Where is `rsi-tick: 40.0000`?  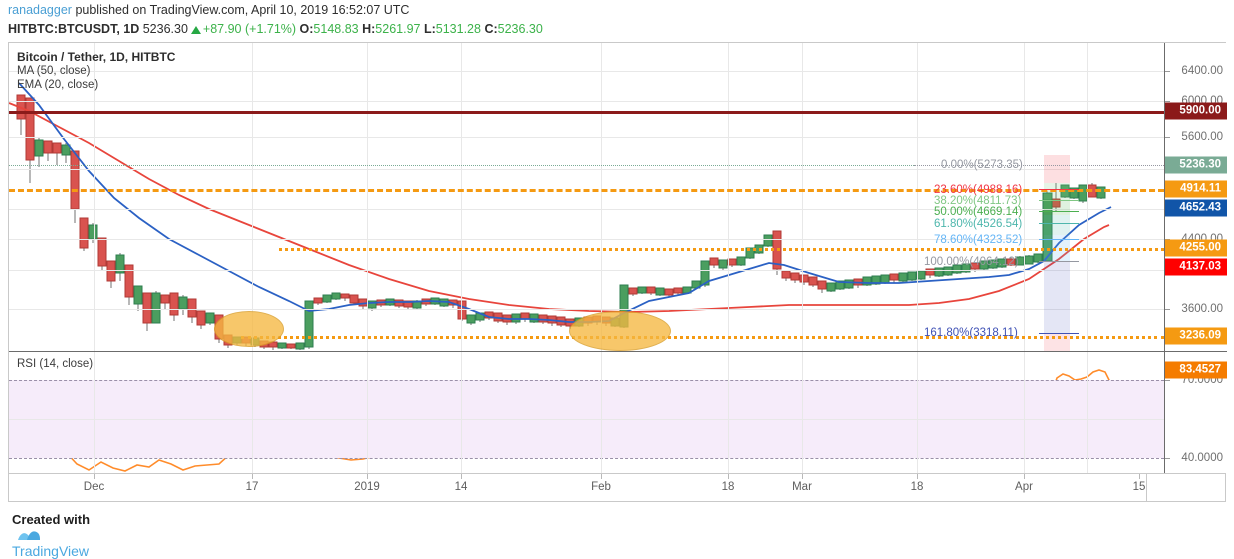 rsi-tick: 40.0000 is located at coordinates (1202, 458).